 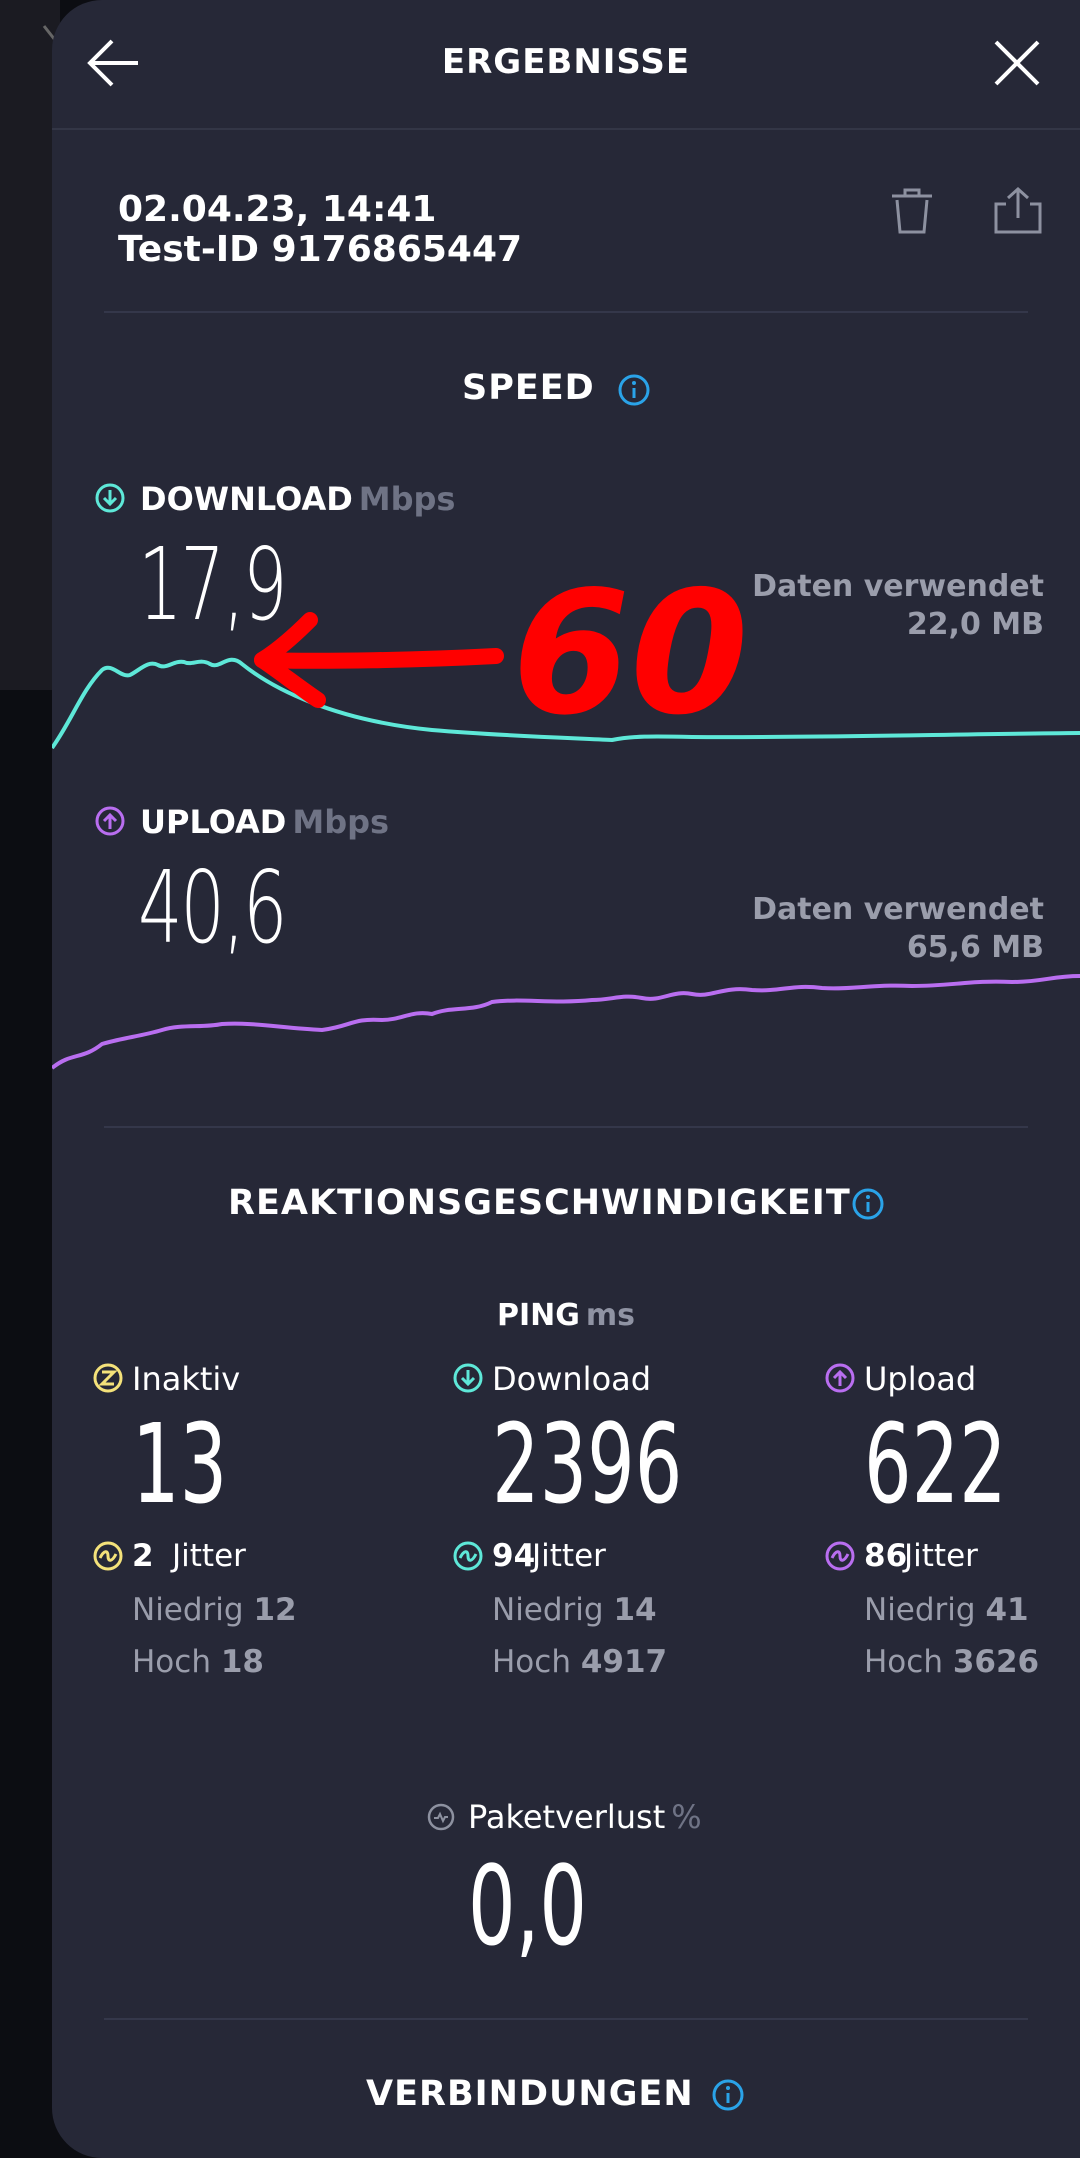 I want to click on close-icon, so click(x=1017, y=63).